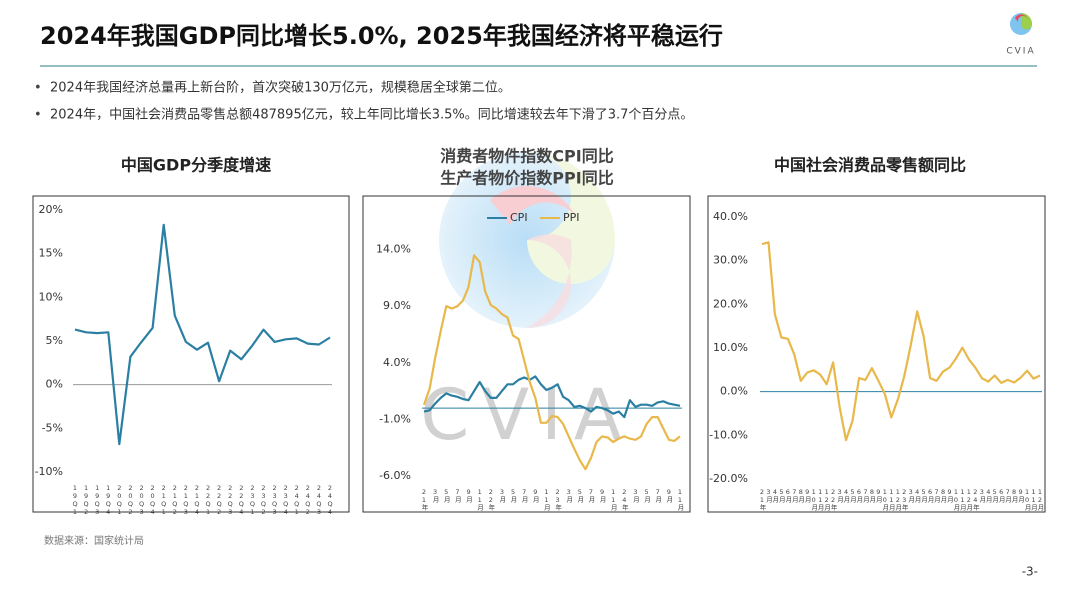  Describe the element at coordinates (208, 500) in the screenshot. I see `x-tick-label: 22Q1` at that location.